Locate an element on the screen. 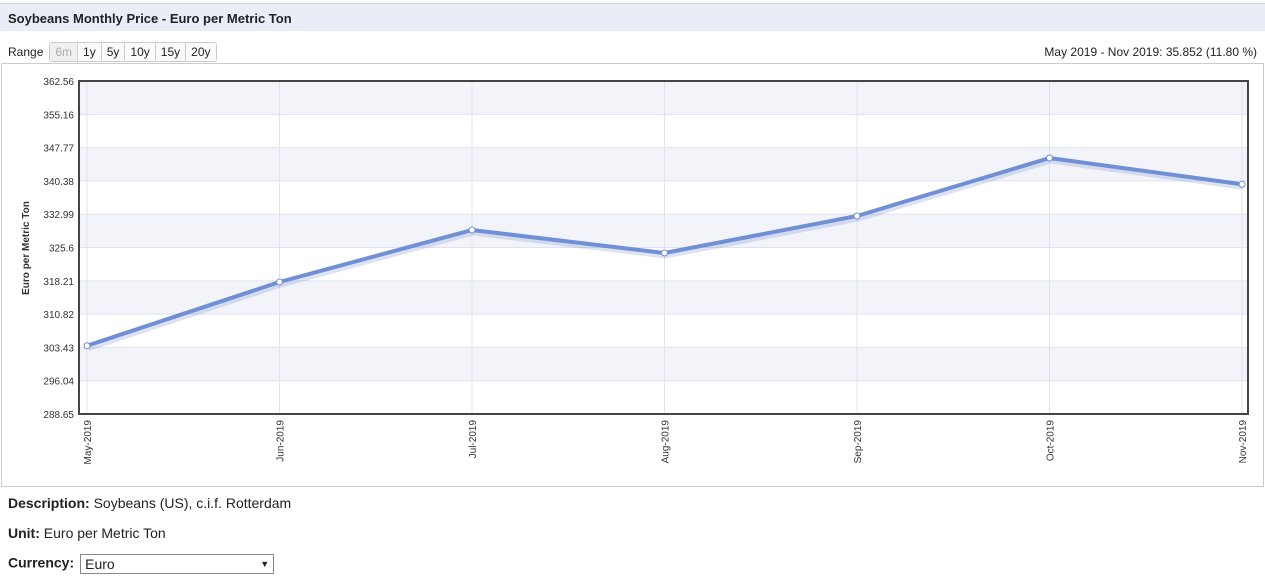 The height and width of the screenshot is (584, 1265). y-tick-label: 296.04 is located at coordinates (58, 382).